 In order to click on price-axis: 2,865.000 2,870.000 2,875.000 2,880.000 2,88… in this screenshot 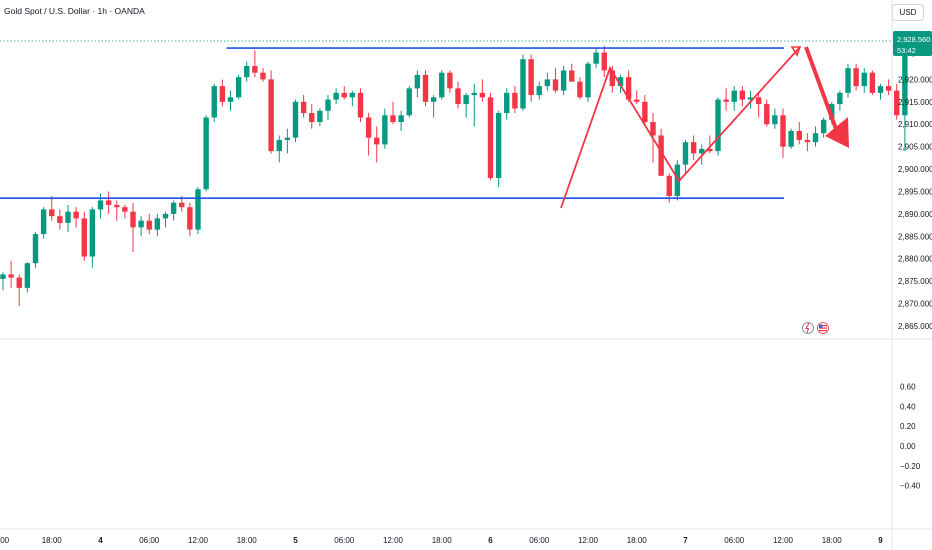, I will do `click(915, 203)`.